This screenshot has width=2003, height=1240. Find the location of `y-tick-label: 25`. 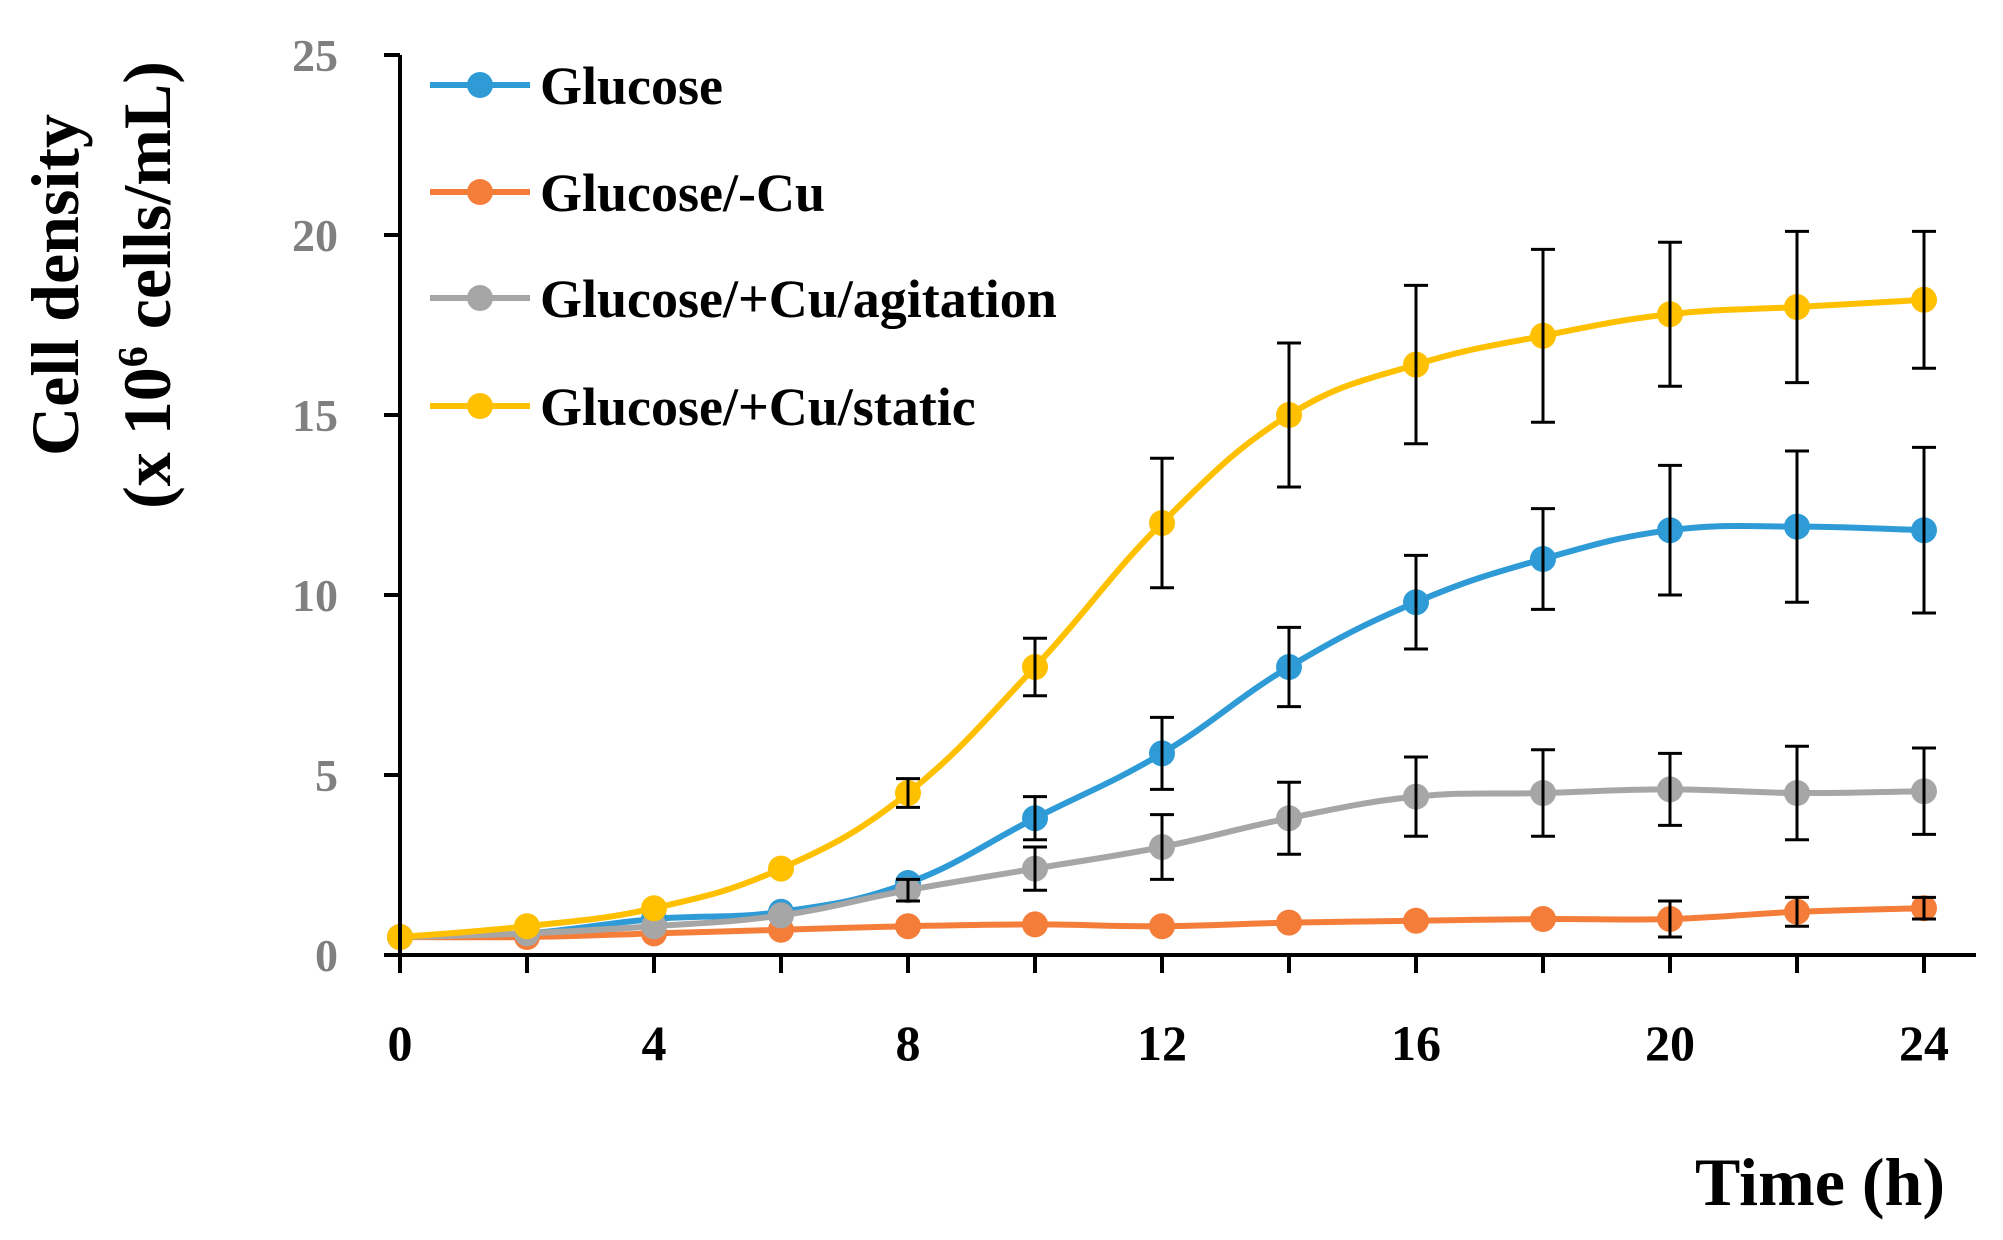

y-tick-label: 25 is located at coordinates (315, 55).